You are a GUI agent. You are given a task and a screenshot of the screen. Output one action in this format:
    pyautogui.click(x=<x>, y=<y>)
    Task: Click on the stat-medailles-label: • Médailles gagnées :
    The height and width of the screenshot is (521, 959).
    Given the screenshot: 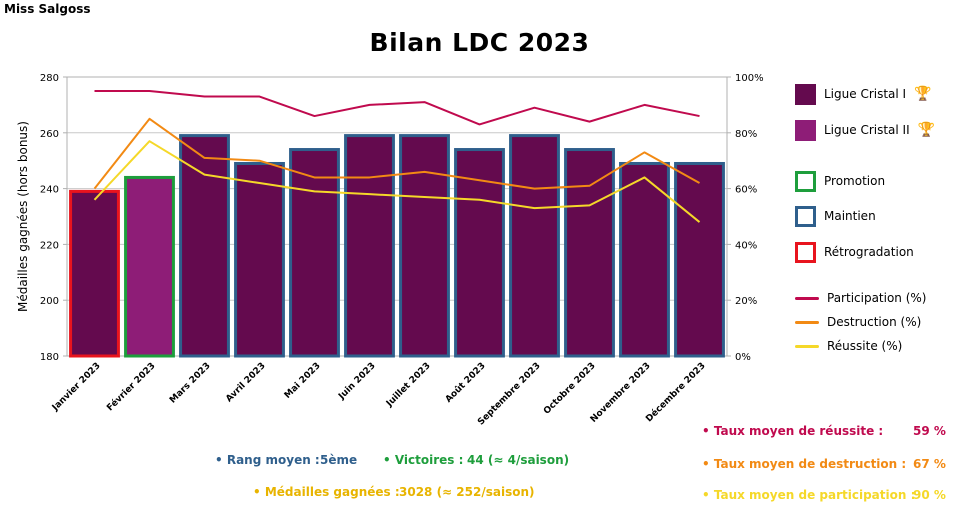 What is the action you would take?
    pyautogui.click(x=326, y=492)
    